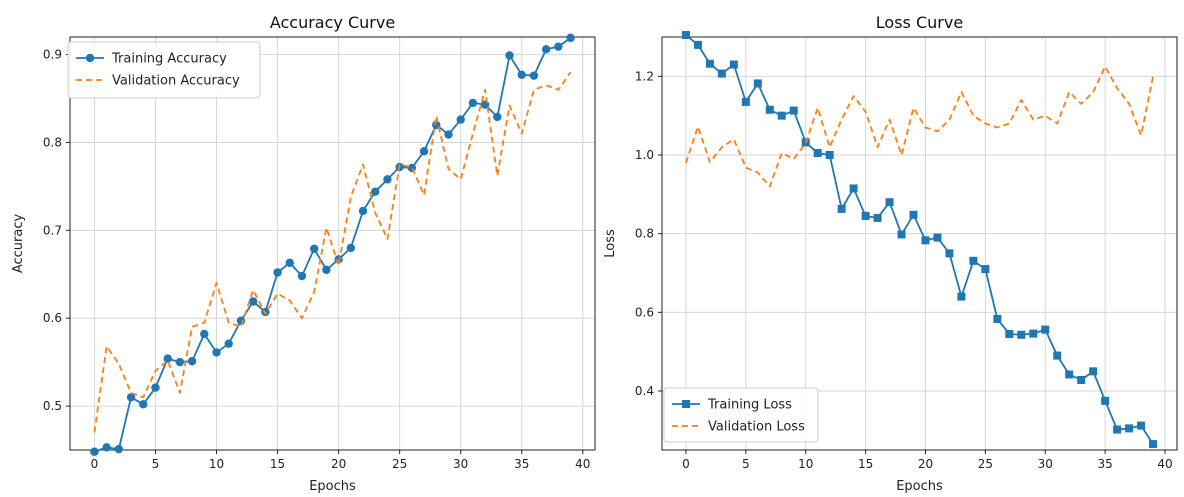 The width and height of the screenshot is (1184, 497). I want to click on loss-x-tick-label: 15, so click(865, 464).